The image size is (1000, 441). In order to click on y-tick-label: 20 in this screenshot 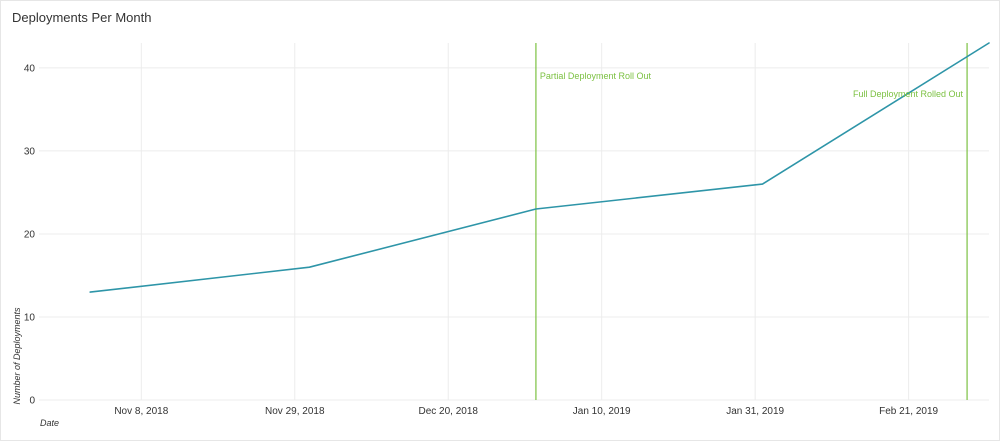, I will do `click(30, 234)`.